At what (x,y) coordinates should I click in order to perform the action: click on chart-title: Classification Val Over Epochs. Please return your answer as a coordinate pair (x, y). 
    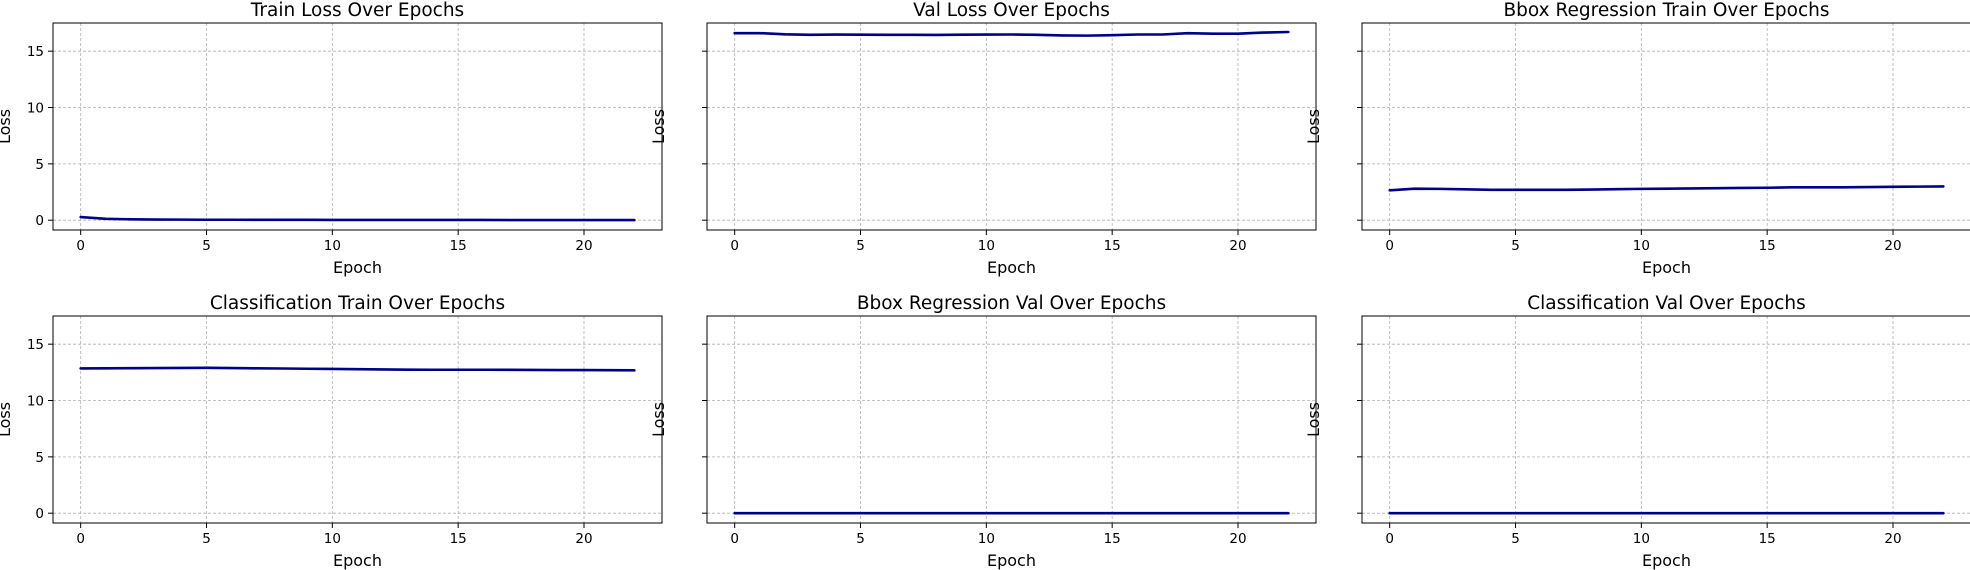
    Looking at the image, I should click on (1666, 303).